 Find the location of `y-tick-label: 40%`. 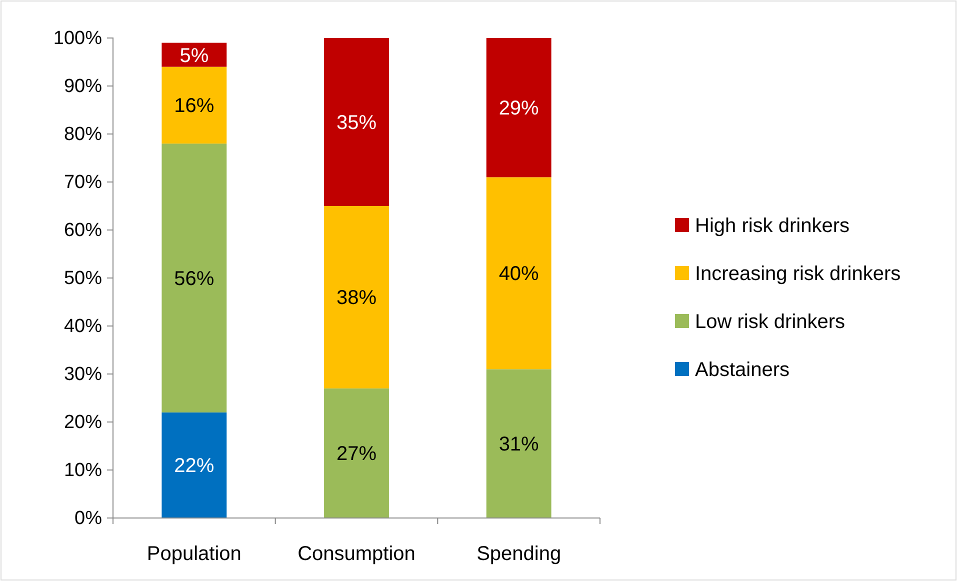

y-tick-label: 40% is located at coordinates (83, 327).